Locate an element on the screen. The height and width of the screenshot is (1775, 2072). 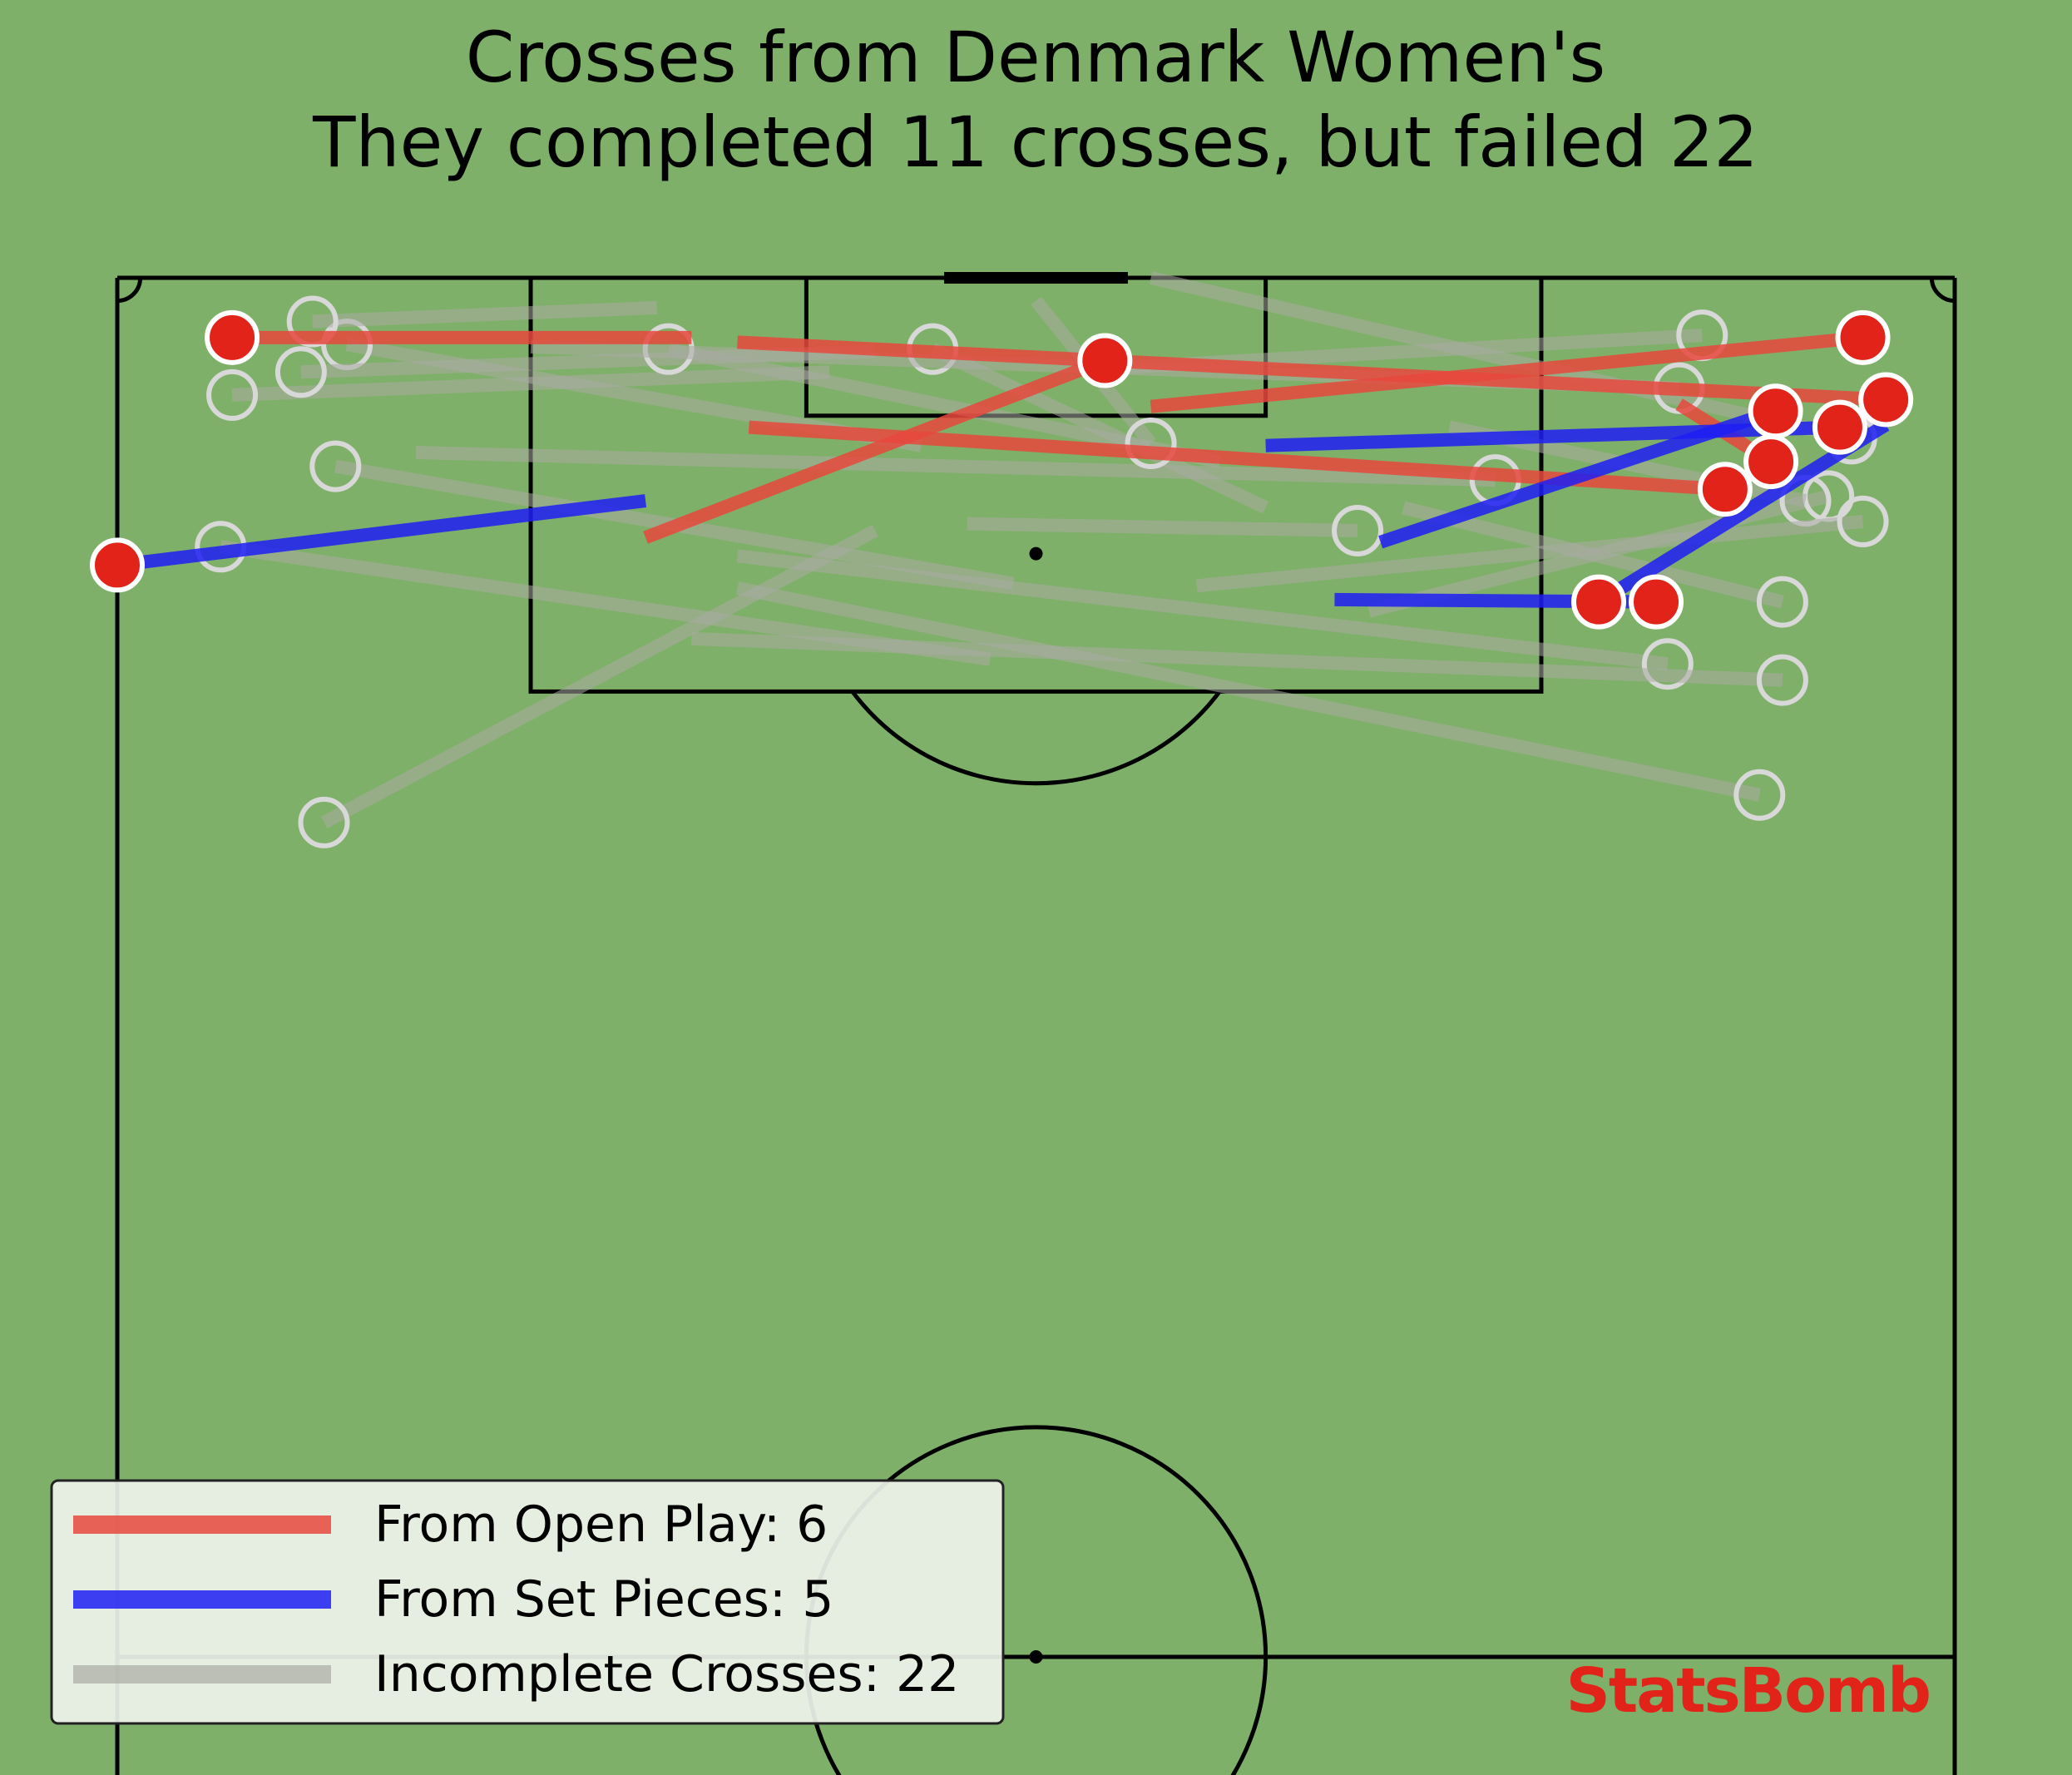
statsbomb-logo: StatsBomb is located at coordinates (1748, 1691).